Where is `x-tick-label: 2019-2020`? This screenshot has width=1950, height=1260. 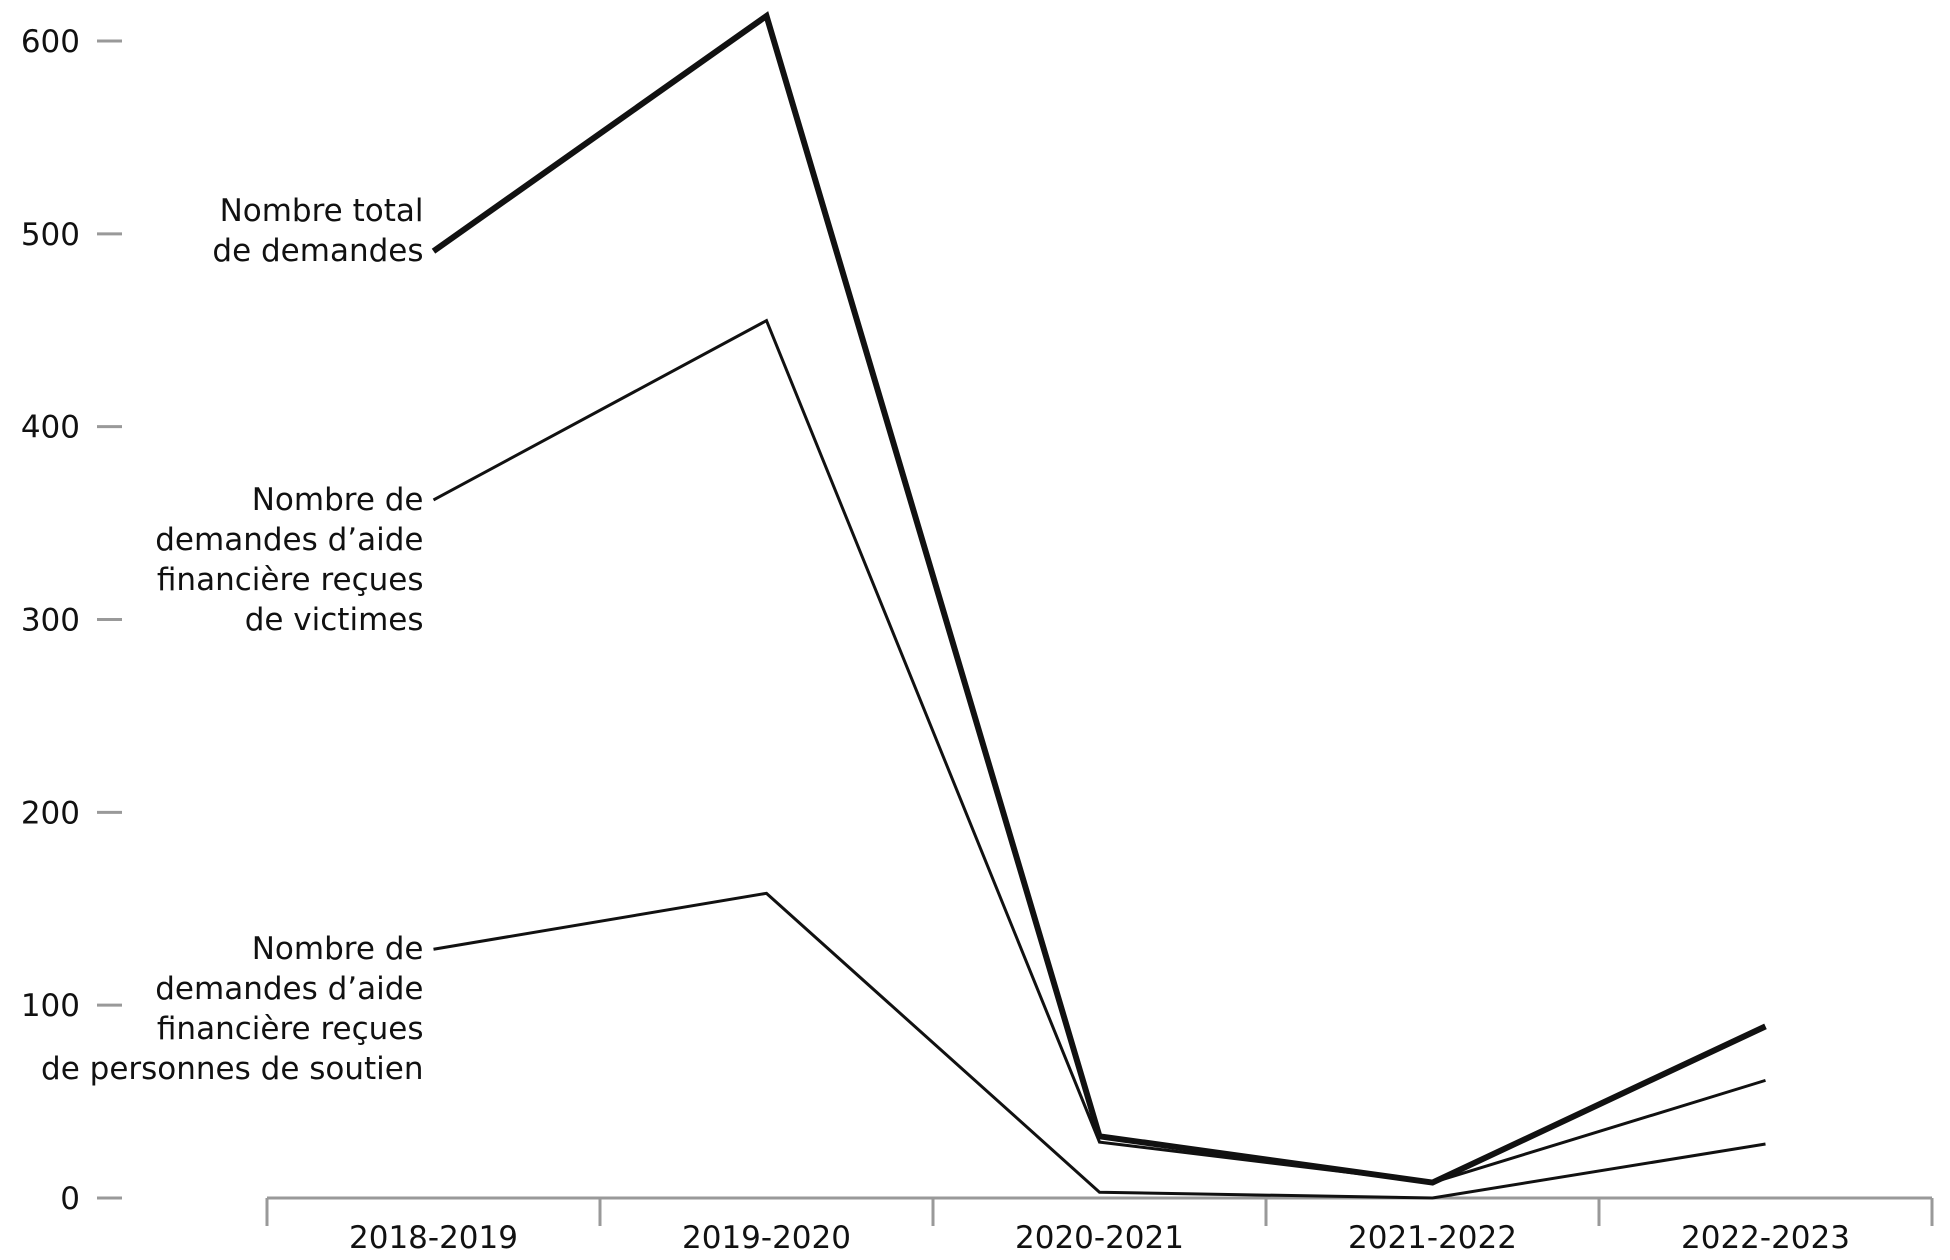
x-tick-label: 2019-2020 is located at coordinates (766, 1238).